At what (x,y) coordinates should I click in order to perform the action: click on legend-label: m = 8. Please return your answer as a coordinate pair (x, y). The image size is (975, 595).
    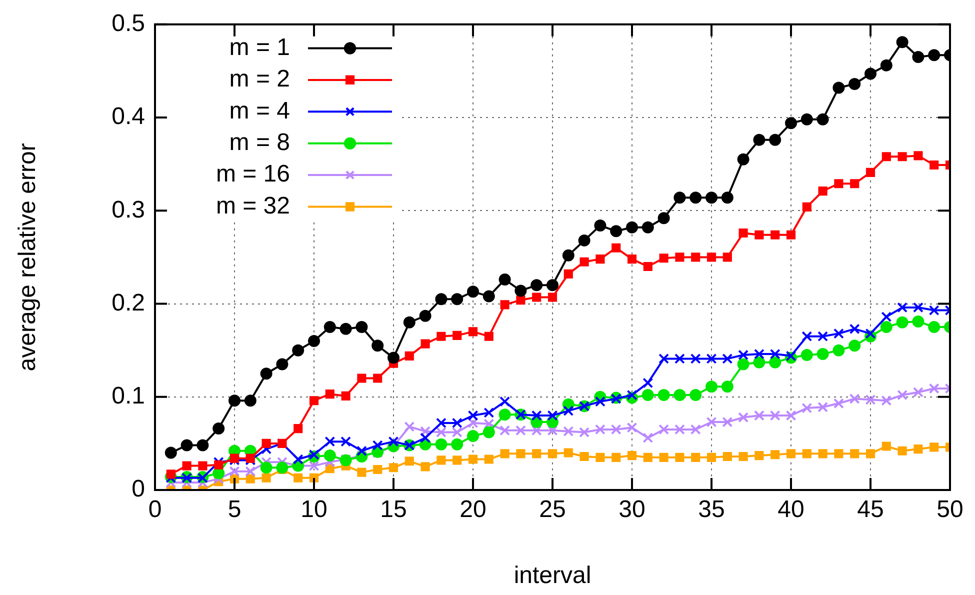
    Looking at the image, I should click on (259, 142).